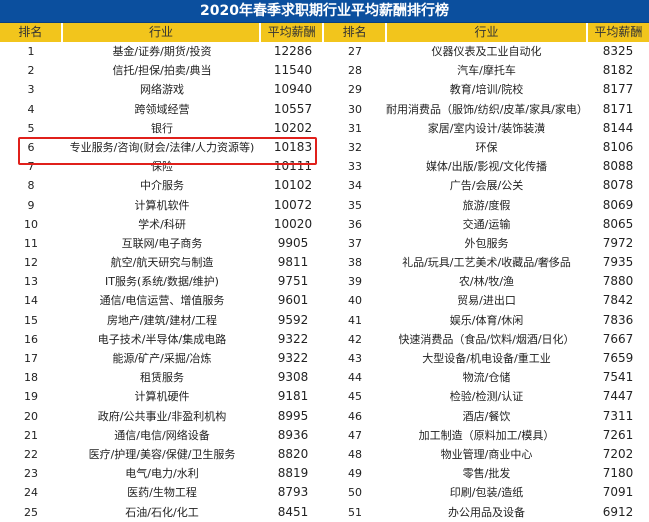 The image size is (649, 522). Describe the element at coordinates (355, 397) in the screenshot. I see `rank-cell: 45` at that location.